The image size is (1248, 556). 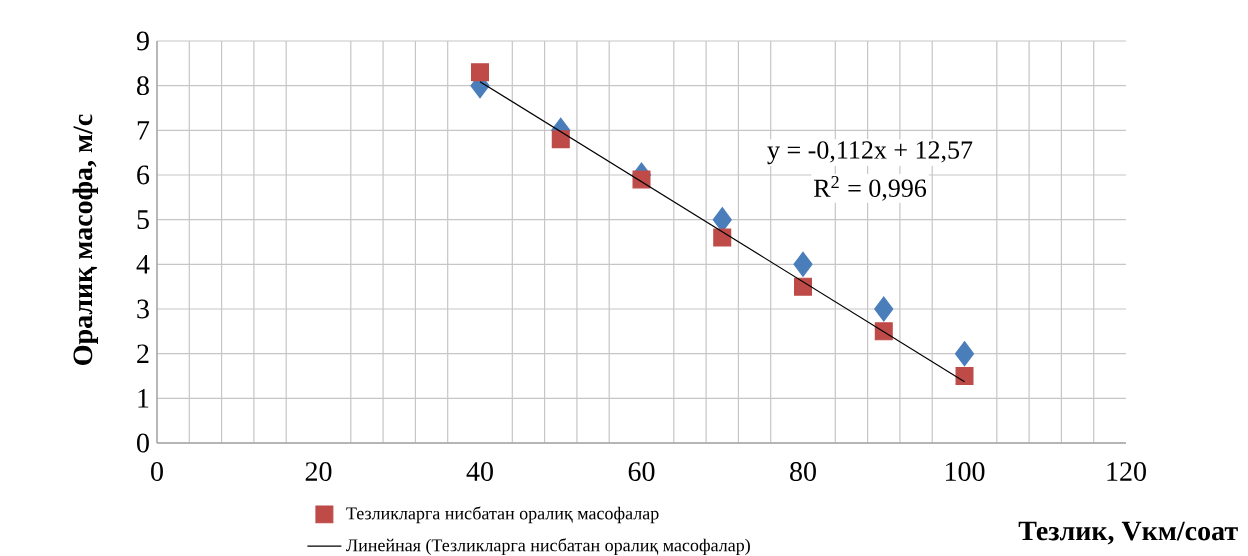 What do you see at coordinates (965, 471) in the screenshot?
I see `x-tick-label: 100` at bounding box center [965, 471].